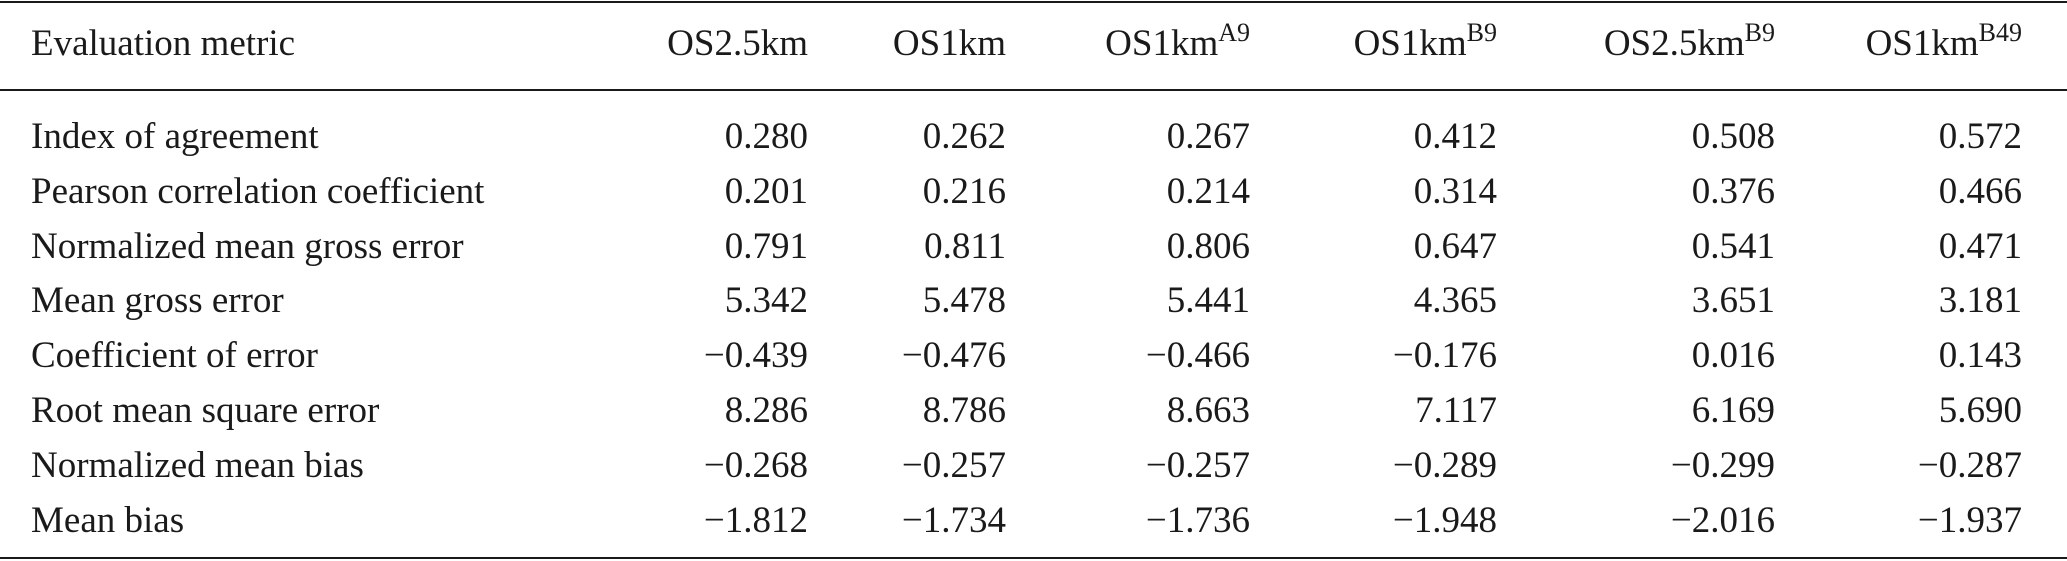 This screenshot has width=2067, height=561. Describe the element at coordinates (1969, 520) in the screenshot. I see `row-value-cell: −1.937` at that location.